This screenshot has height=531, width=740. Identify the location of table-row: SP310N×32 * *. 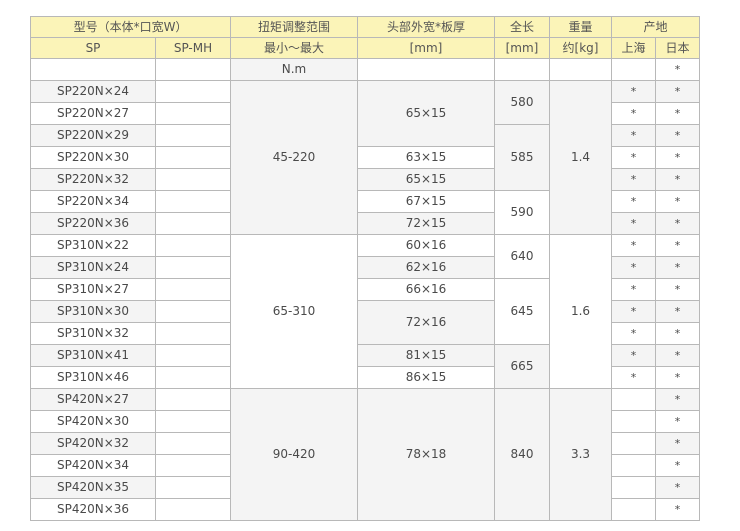
(365, 333).